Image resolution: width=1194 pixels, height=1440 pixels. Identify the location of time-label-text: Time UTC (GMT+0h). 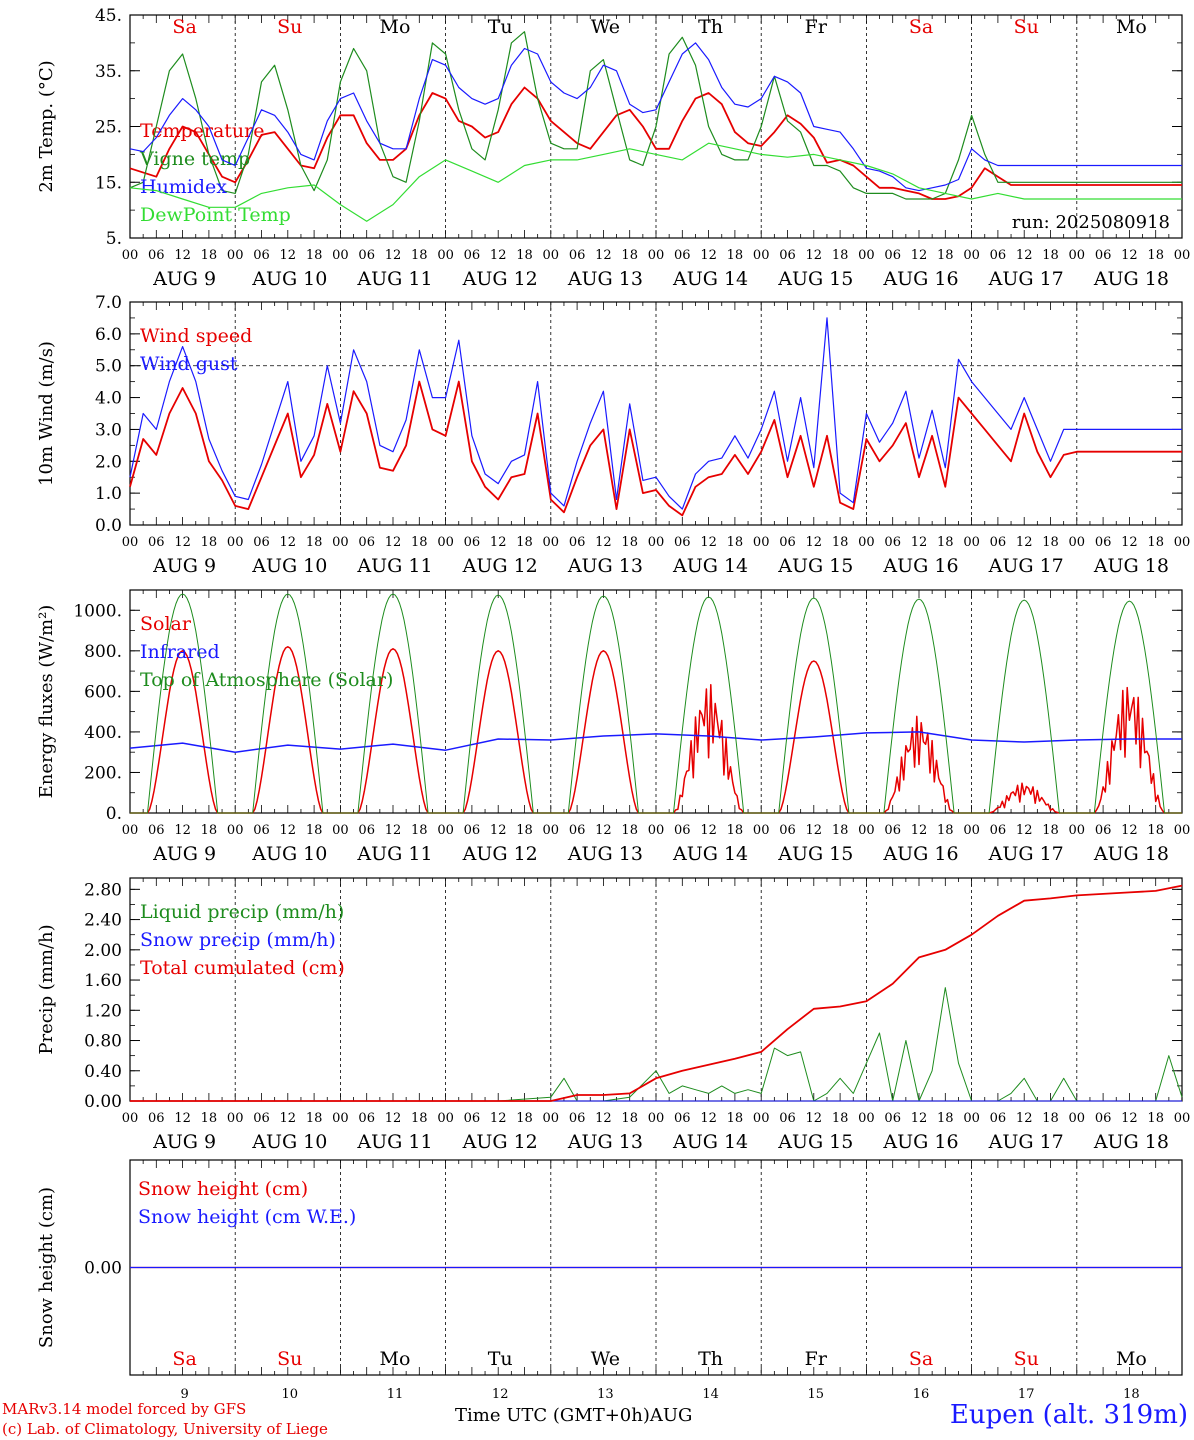
(552, 1415).